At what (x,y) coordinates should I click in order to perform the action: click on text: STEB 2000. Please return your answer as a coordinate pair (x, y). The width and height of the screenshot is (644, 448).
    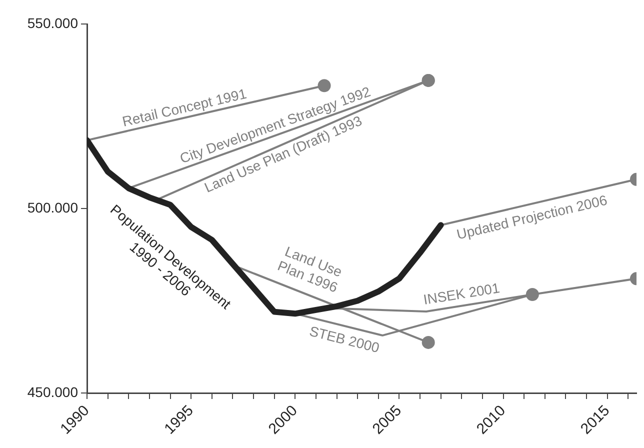
    Looking at the image, I should click on (345, 339).